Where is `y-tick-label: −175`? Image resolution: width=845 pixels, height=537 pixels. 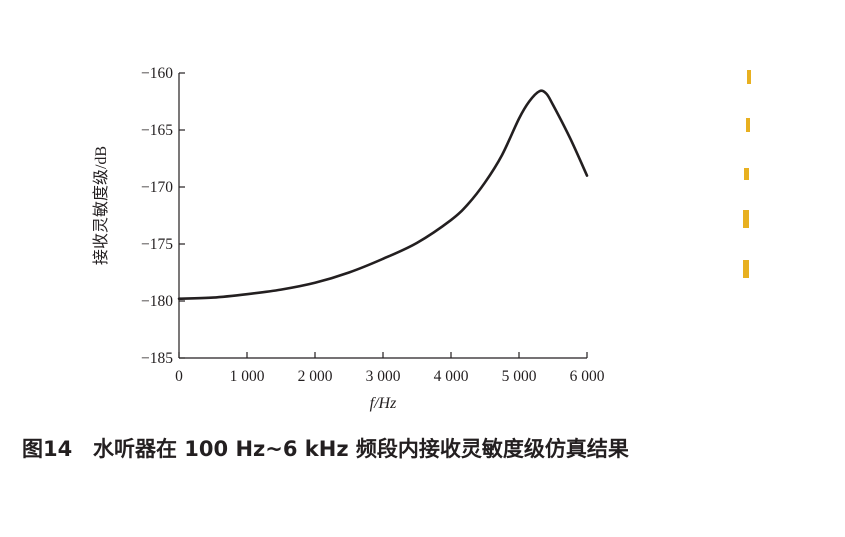
y-tick-label: −175 is located at coordinates (157, 244).